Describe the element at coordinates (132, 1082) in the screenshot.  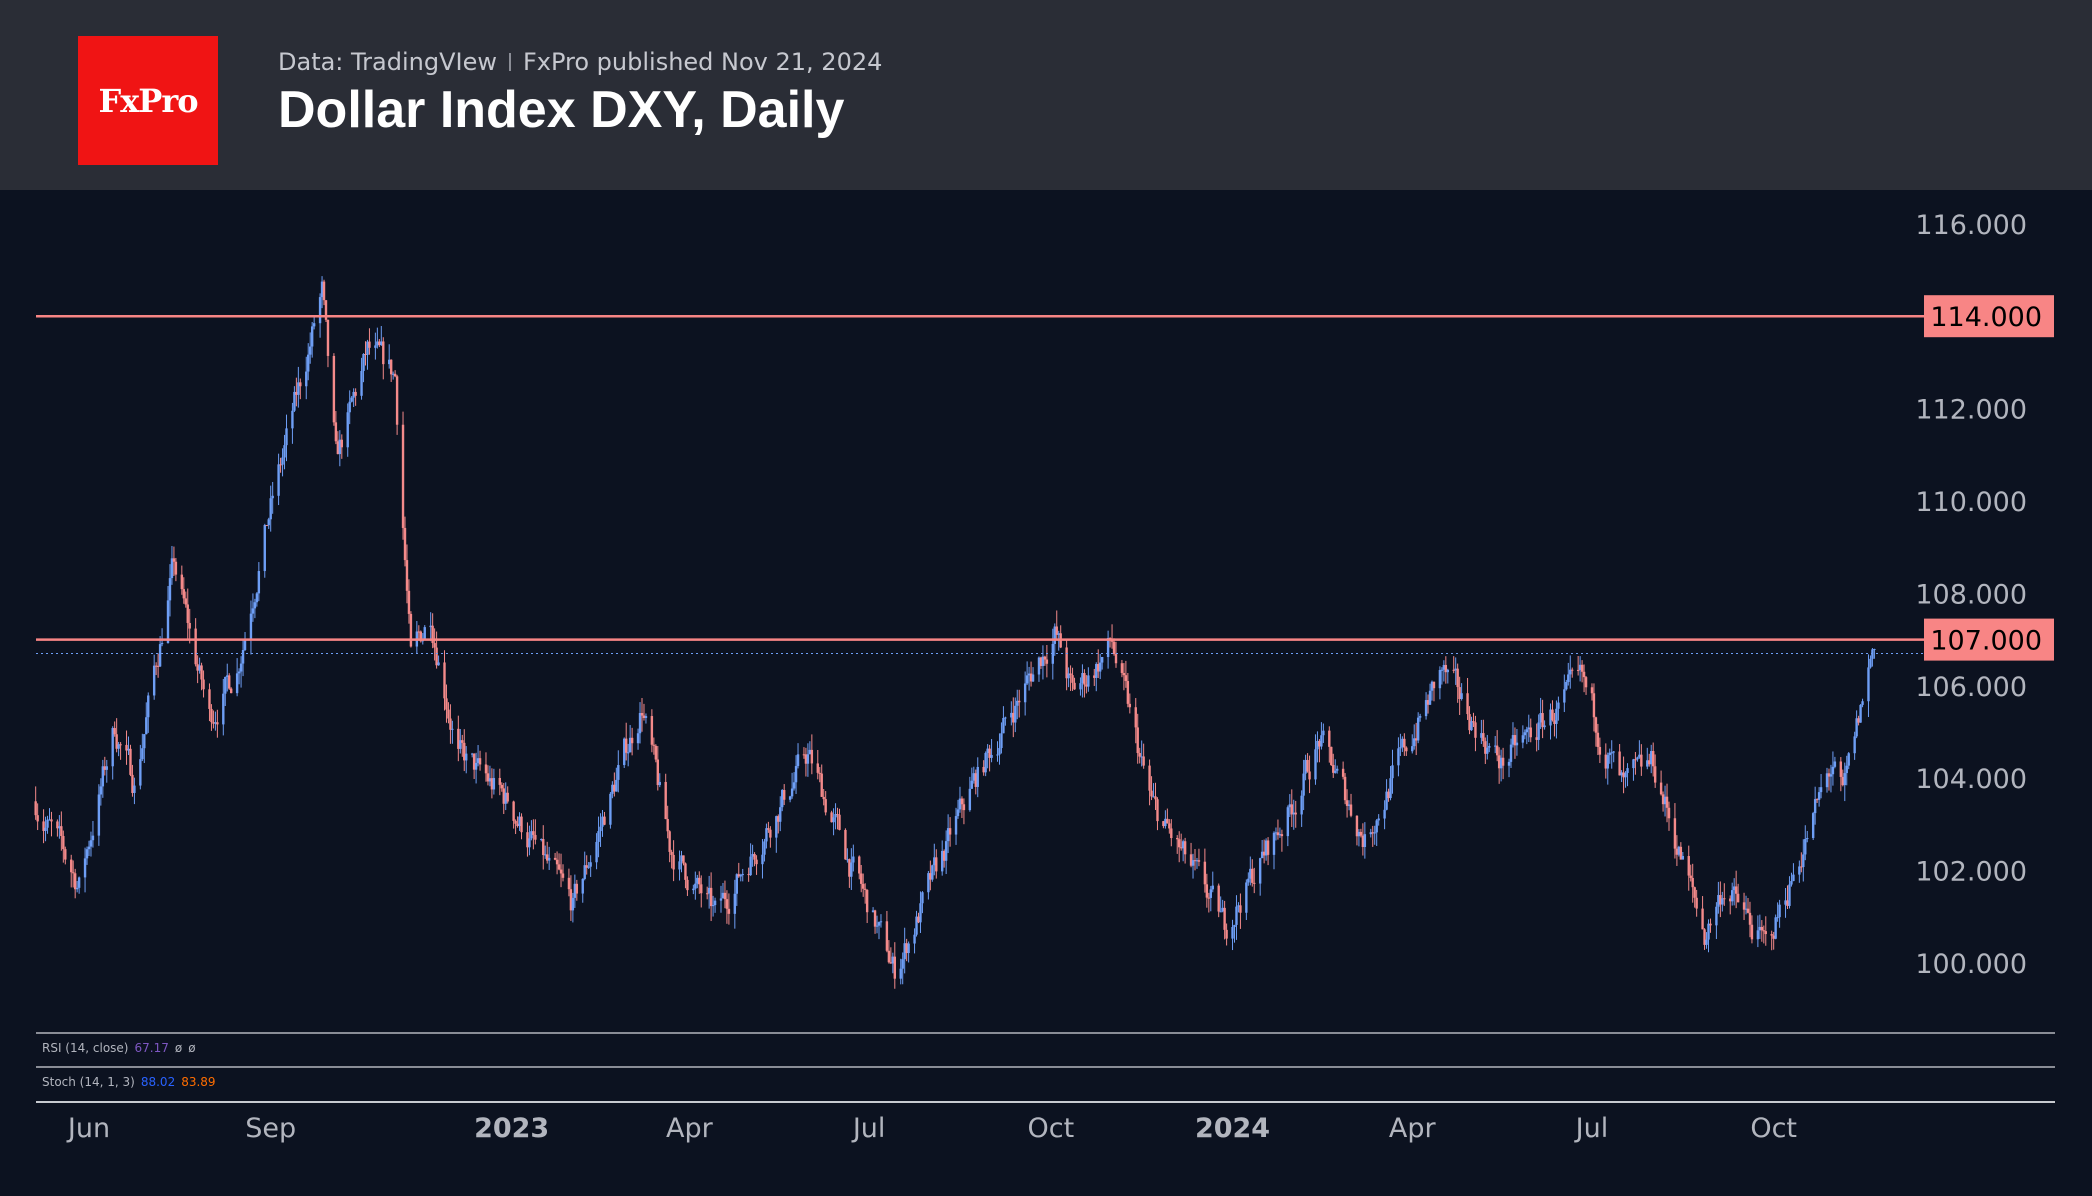
I see `stoch-legend: Stoch (14, 1, 3) 88.02 83.89` at that location.